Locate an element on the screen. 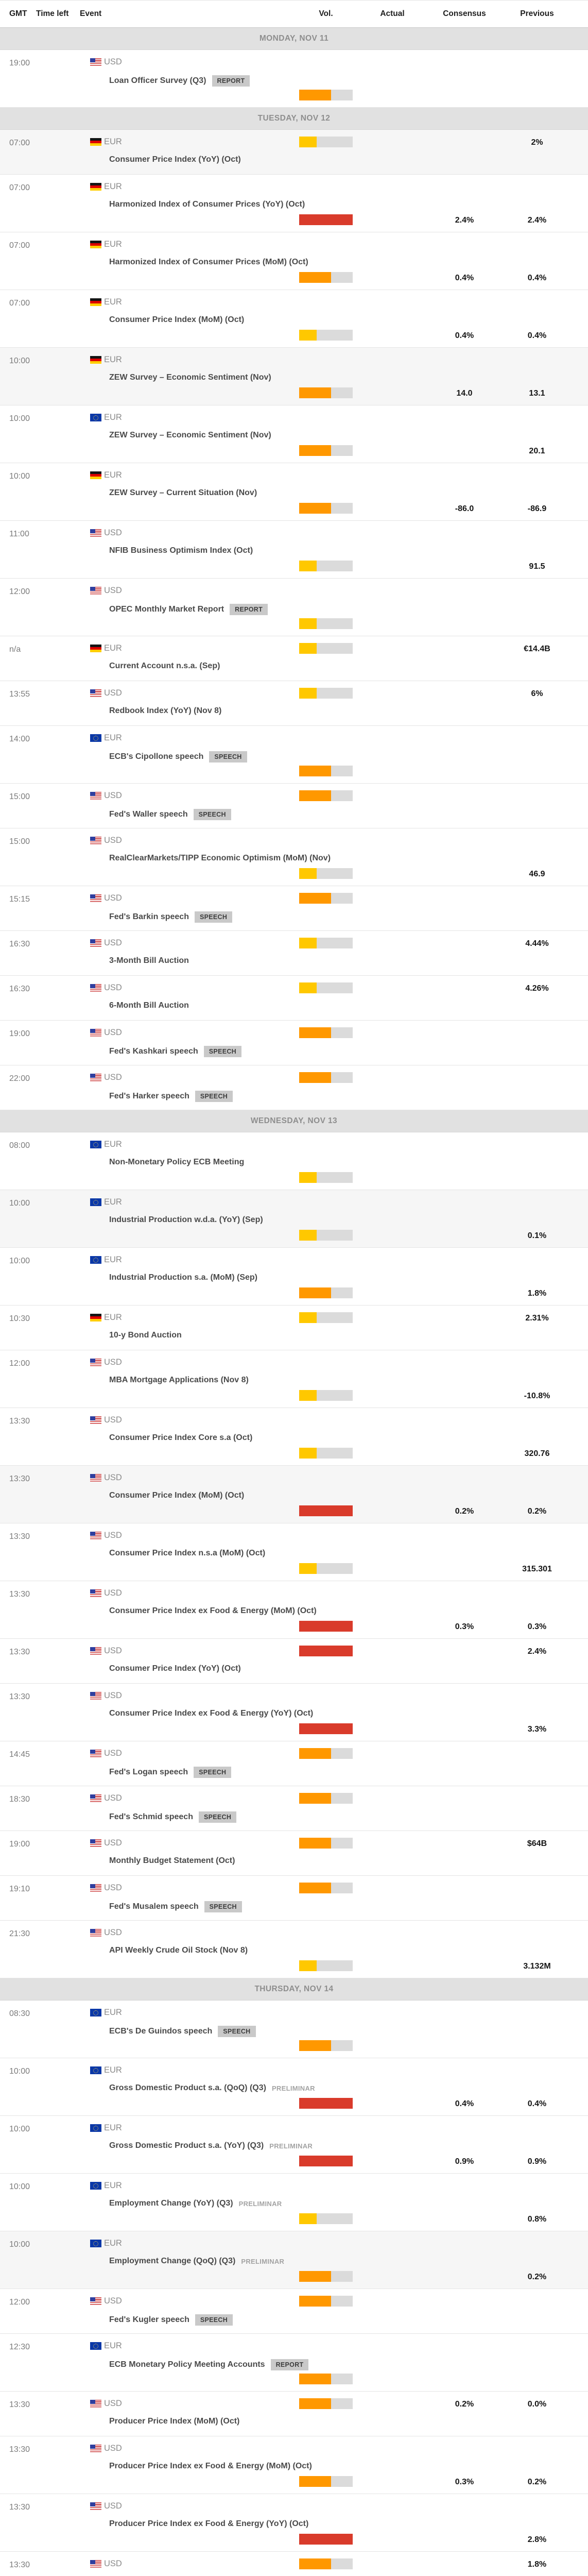  event-row: 15:00 USD Fed's Waller speech SPEECH is located at coordinates (294, 806).